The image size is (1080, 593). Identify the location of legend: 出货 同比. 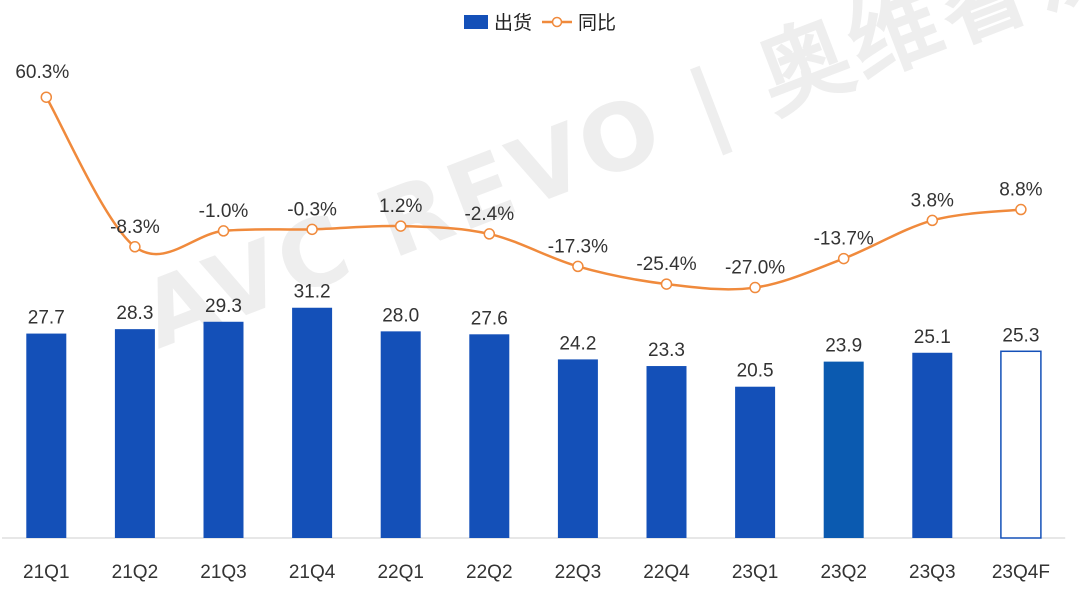
(540, 21).